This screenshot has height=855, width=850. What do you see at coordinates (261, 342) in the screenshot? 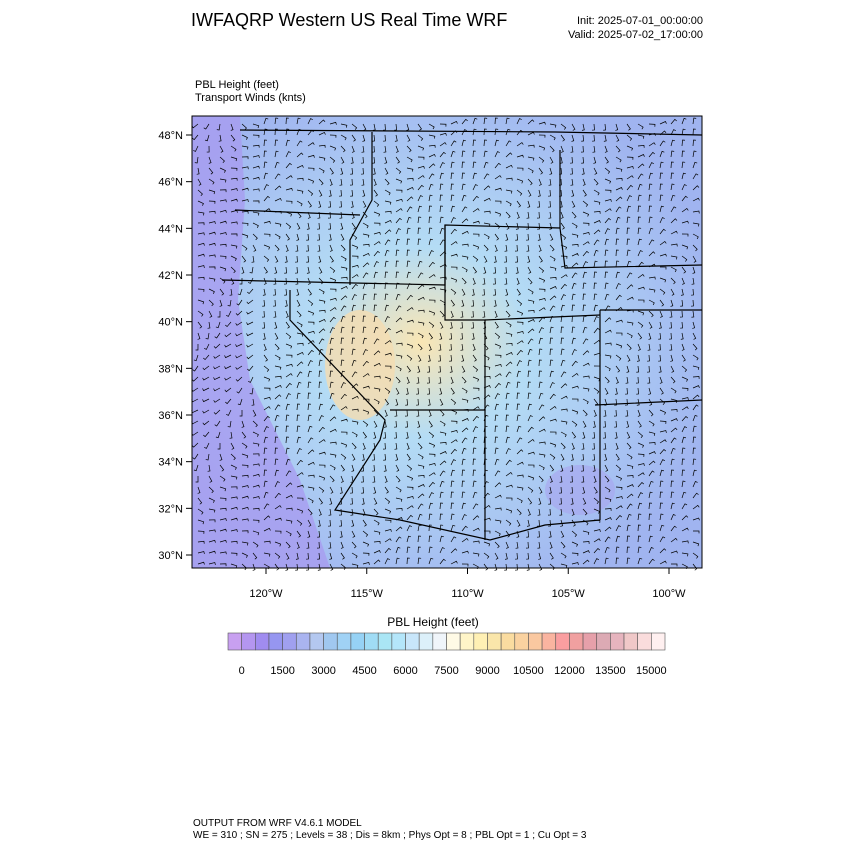
I see `ocean` at bounding box center [261, 342].